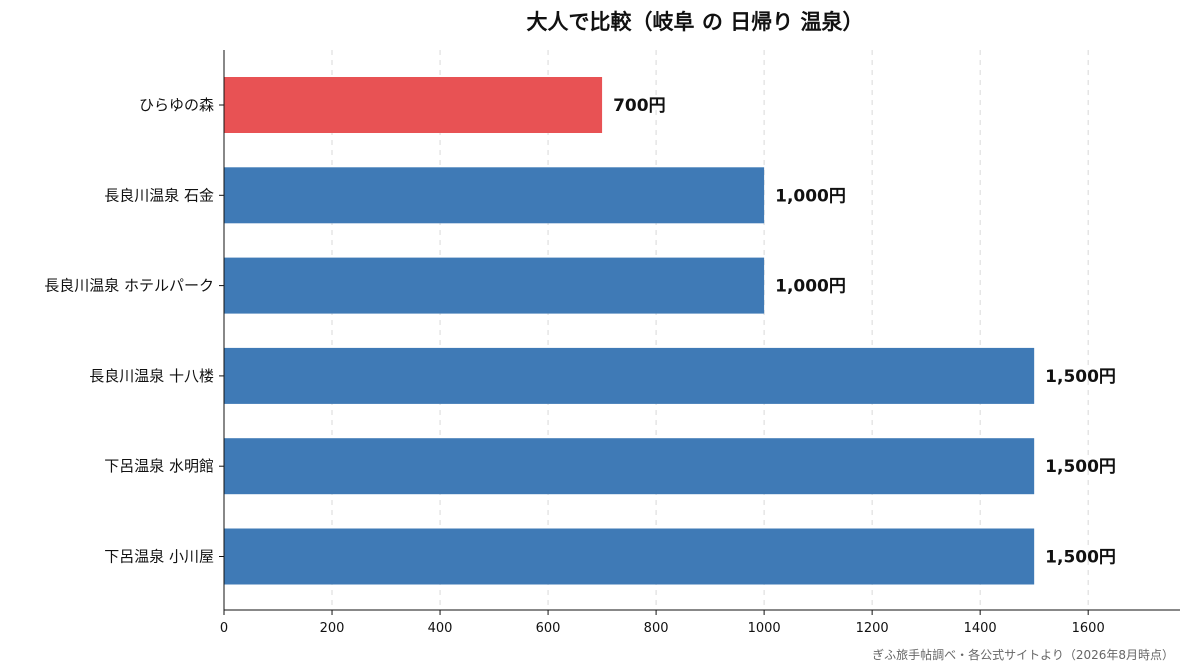 This screenshot has height=672, width=1193. What do you see at coordinates (224, 628) in the screenshot?
I see `x-tick-label: 0` at bounding box center [224, 628].